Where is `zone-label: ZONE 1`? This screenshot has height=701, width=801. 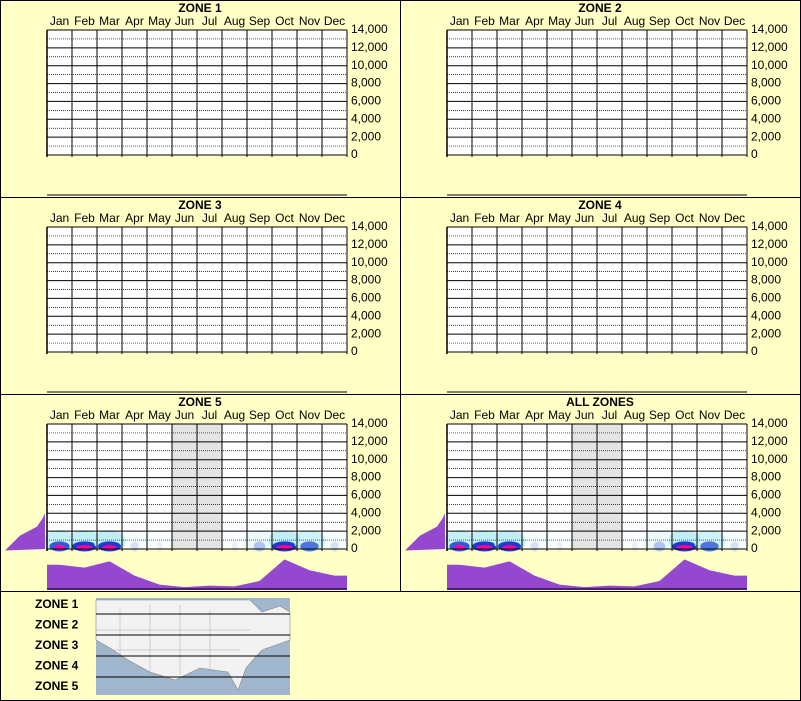
zone-label: ZONE 1 is located at coordinates (57, 604).